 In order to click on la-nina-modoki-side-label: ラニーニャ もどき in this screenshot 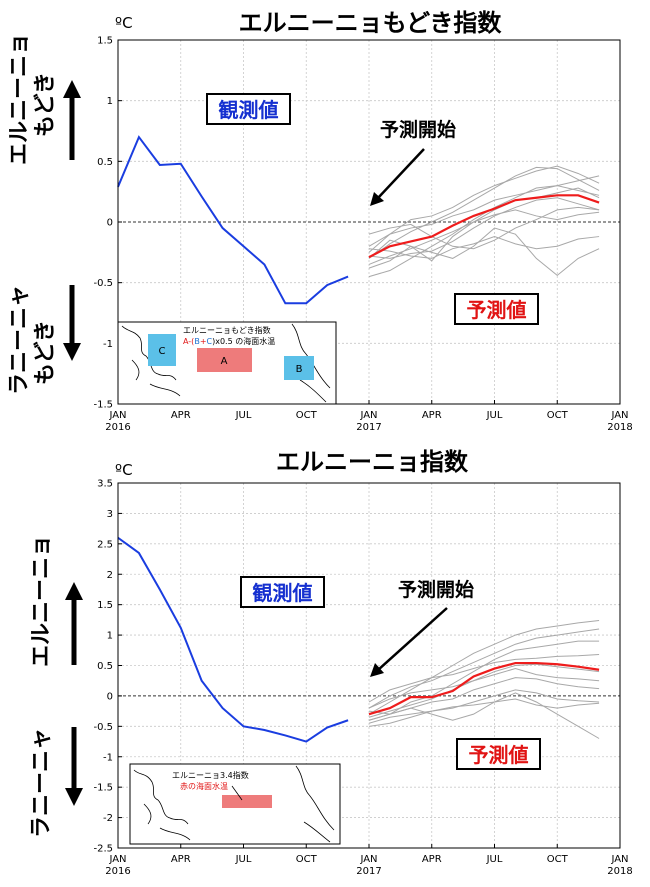, I will do `click(32, 336)`.